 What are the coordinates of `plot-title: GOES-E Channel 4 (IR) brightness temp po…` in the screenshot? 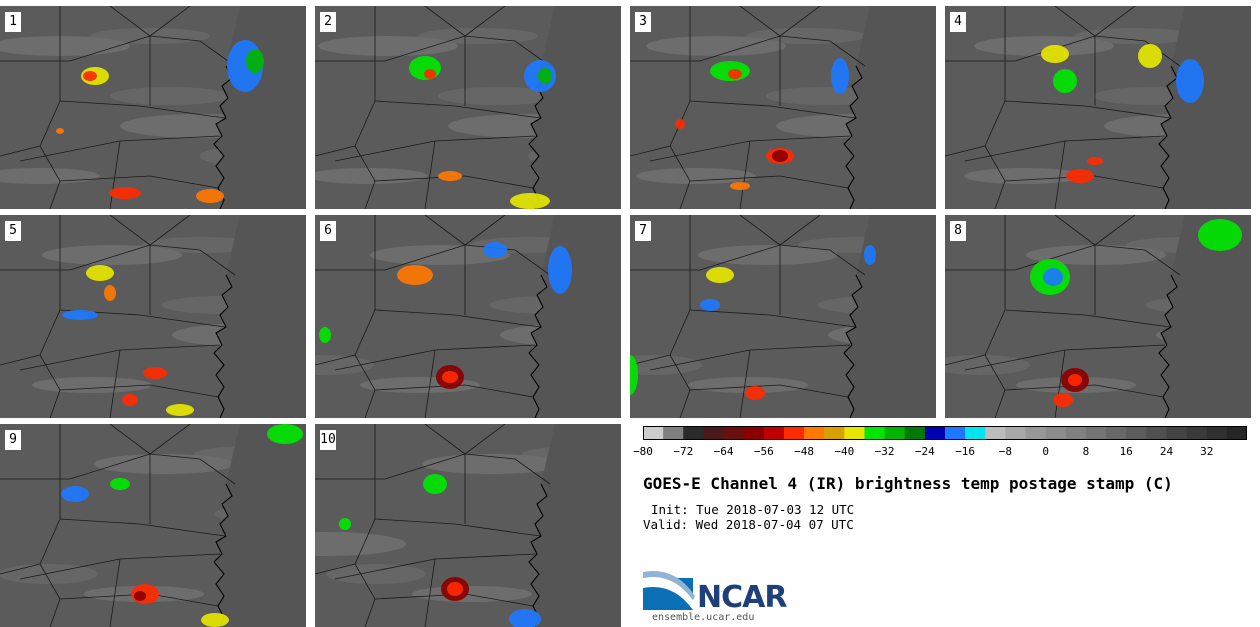 It's located at (908, 483).